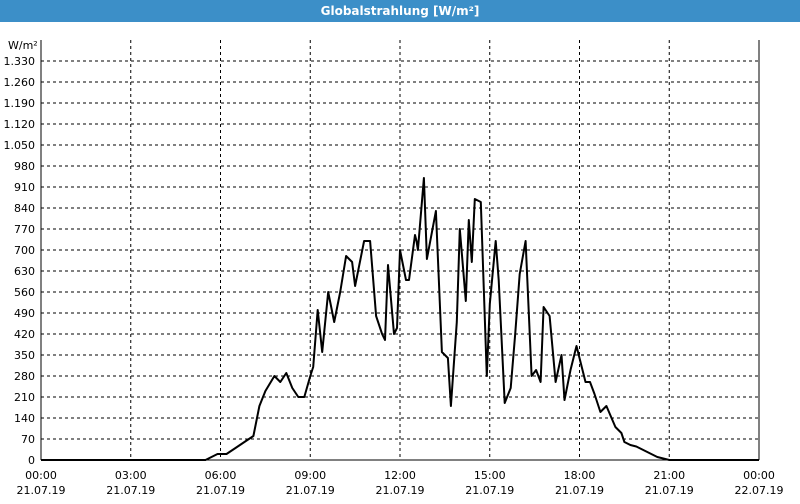 The width and height of the screenshot is (800, 504). Describe the element at coordinates (221, 475) in the screenshot. I see `x-tick-time-label: 06:00` at that location.